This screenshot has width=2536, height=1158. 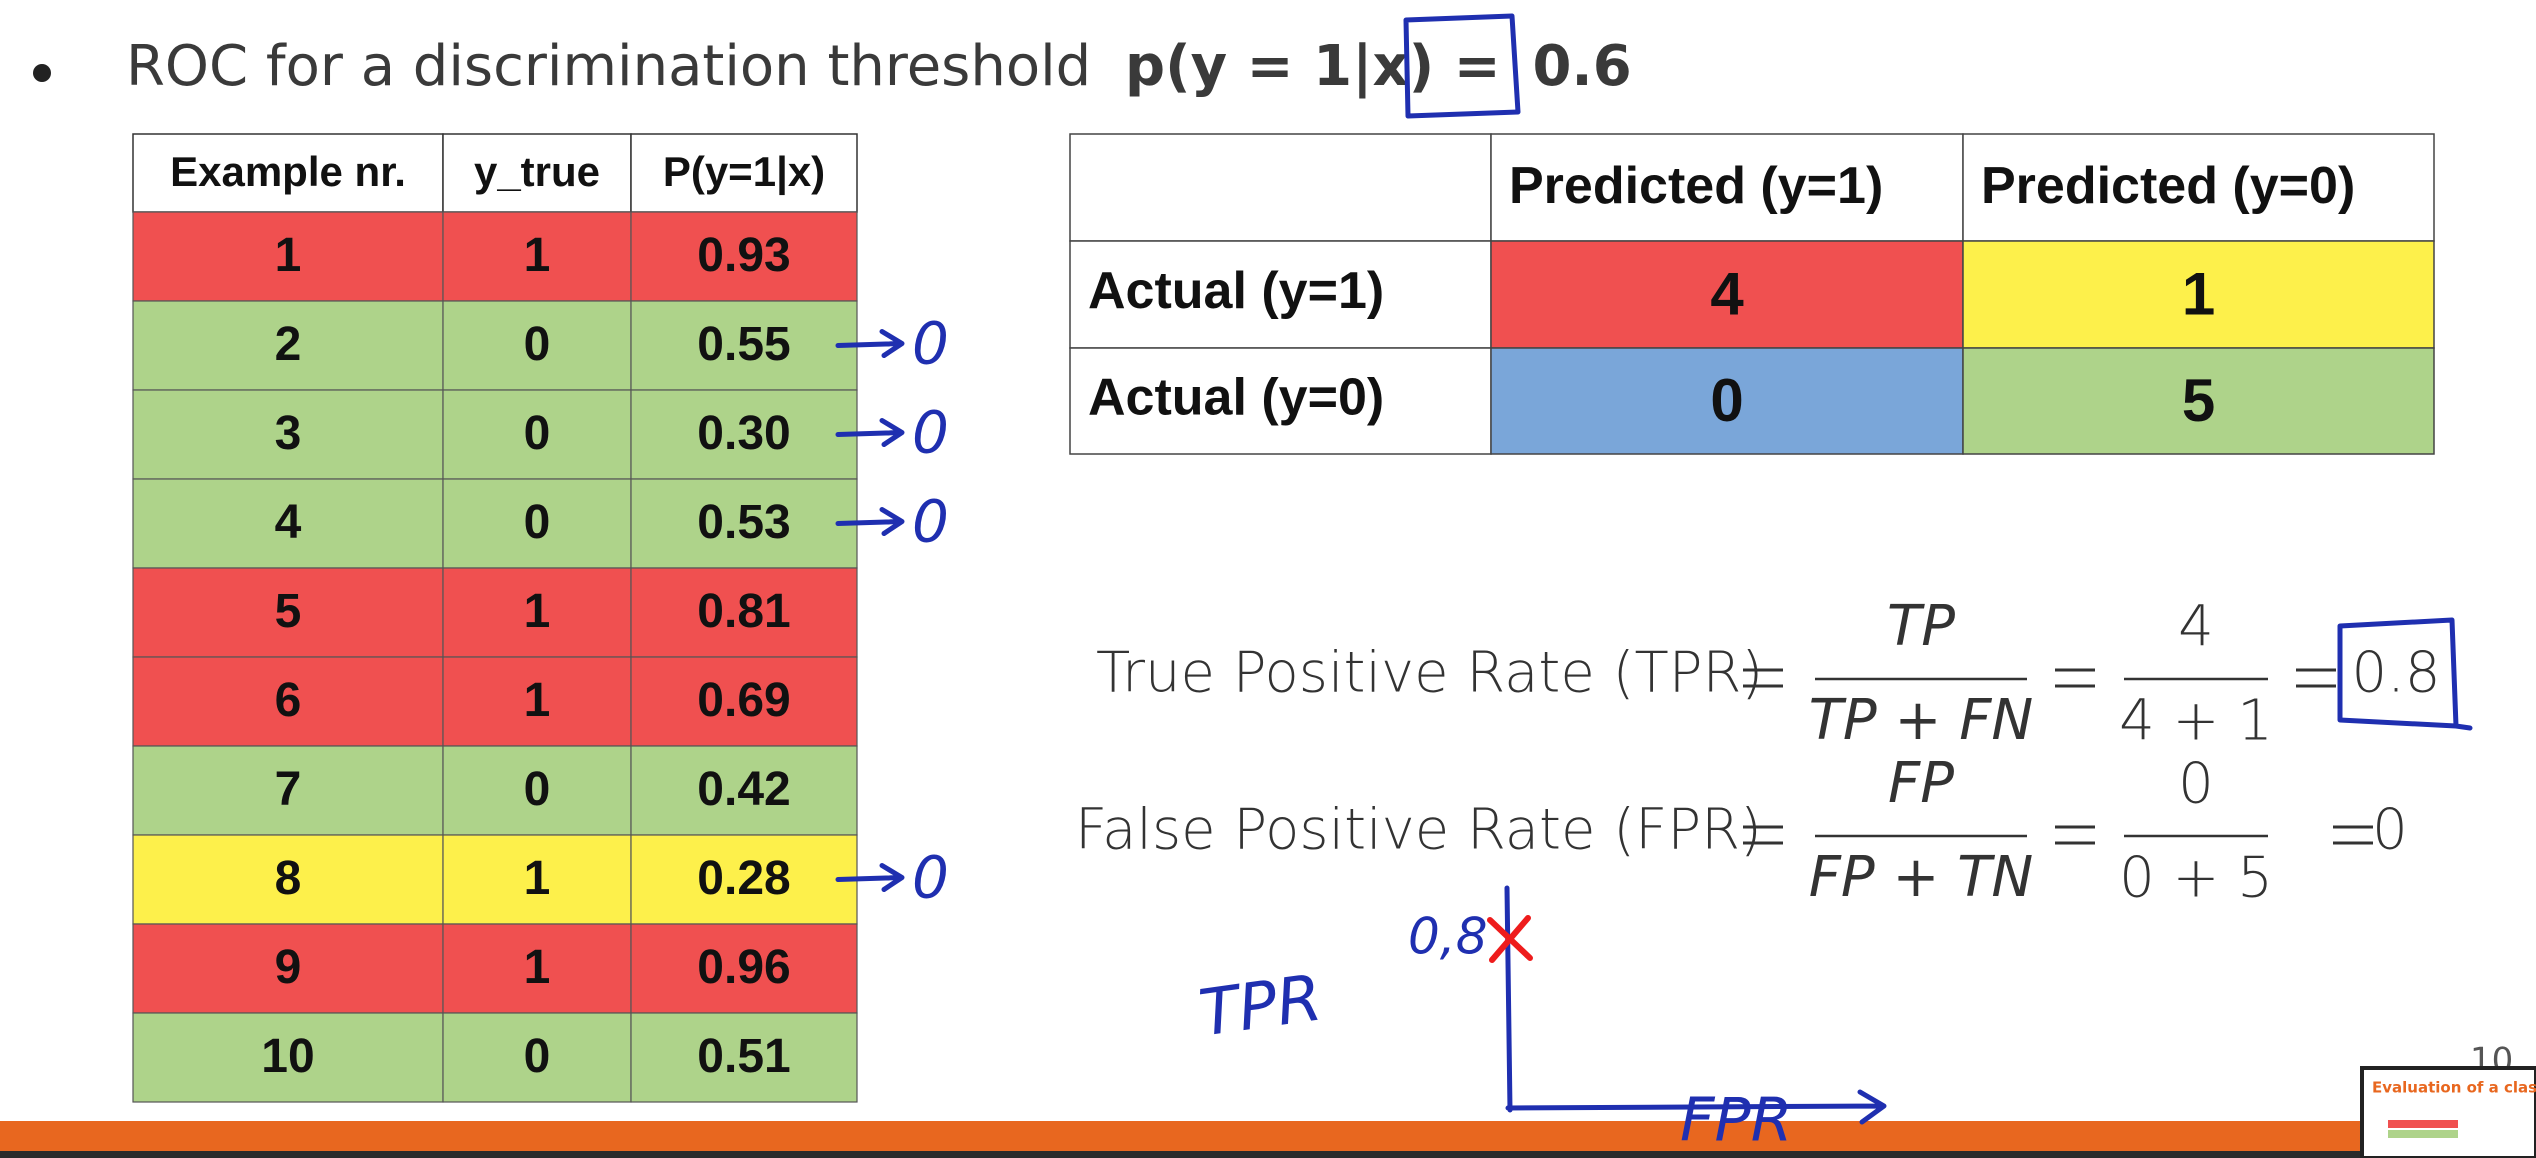 I want to click on cell-text: 0.30, so click(x=743, y=433).